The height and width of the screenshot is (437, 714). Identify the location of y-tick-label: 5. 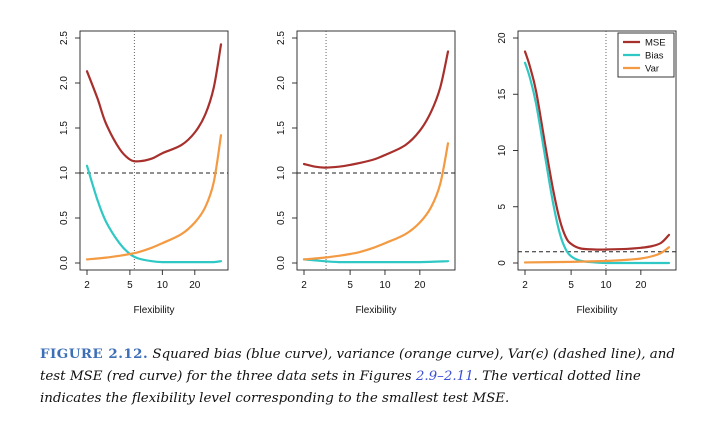
(502, 207).